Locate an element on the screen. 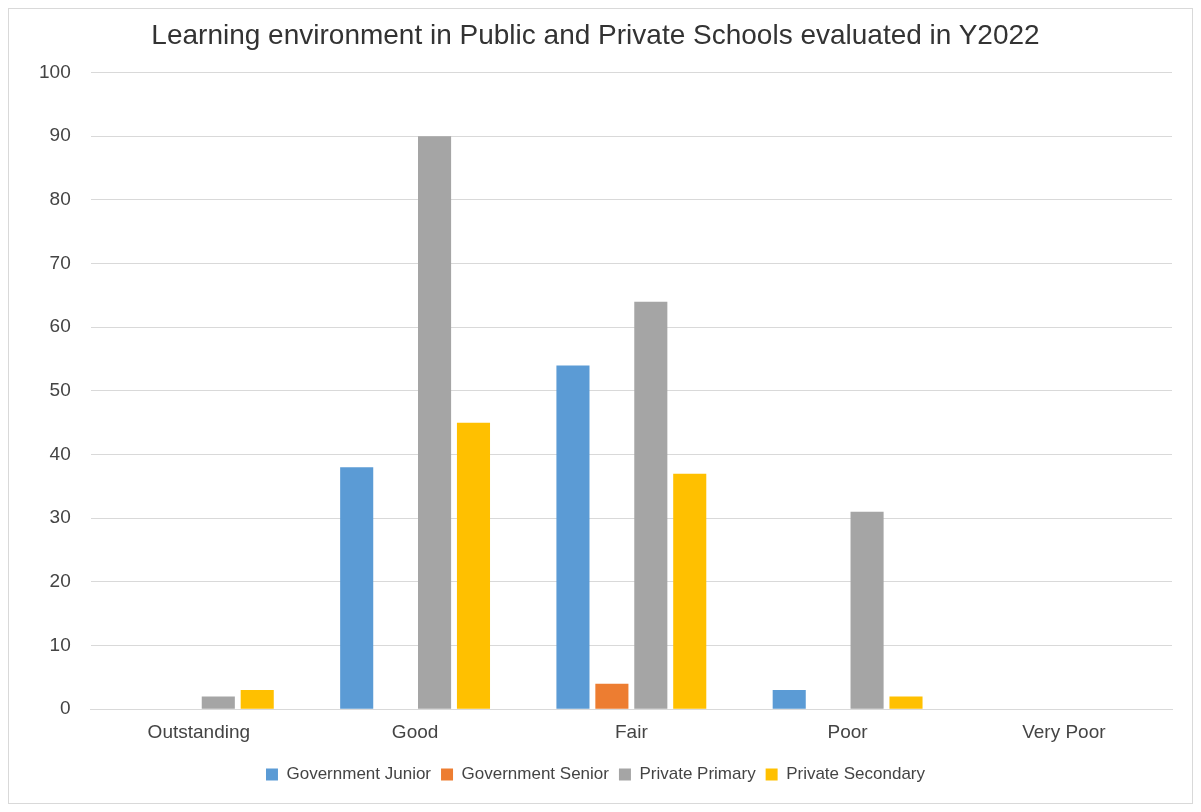 This screenshot has height=812, width=1201. x-tick-label: Very Poor is located at coordinates (1064, 731).